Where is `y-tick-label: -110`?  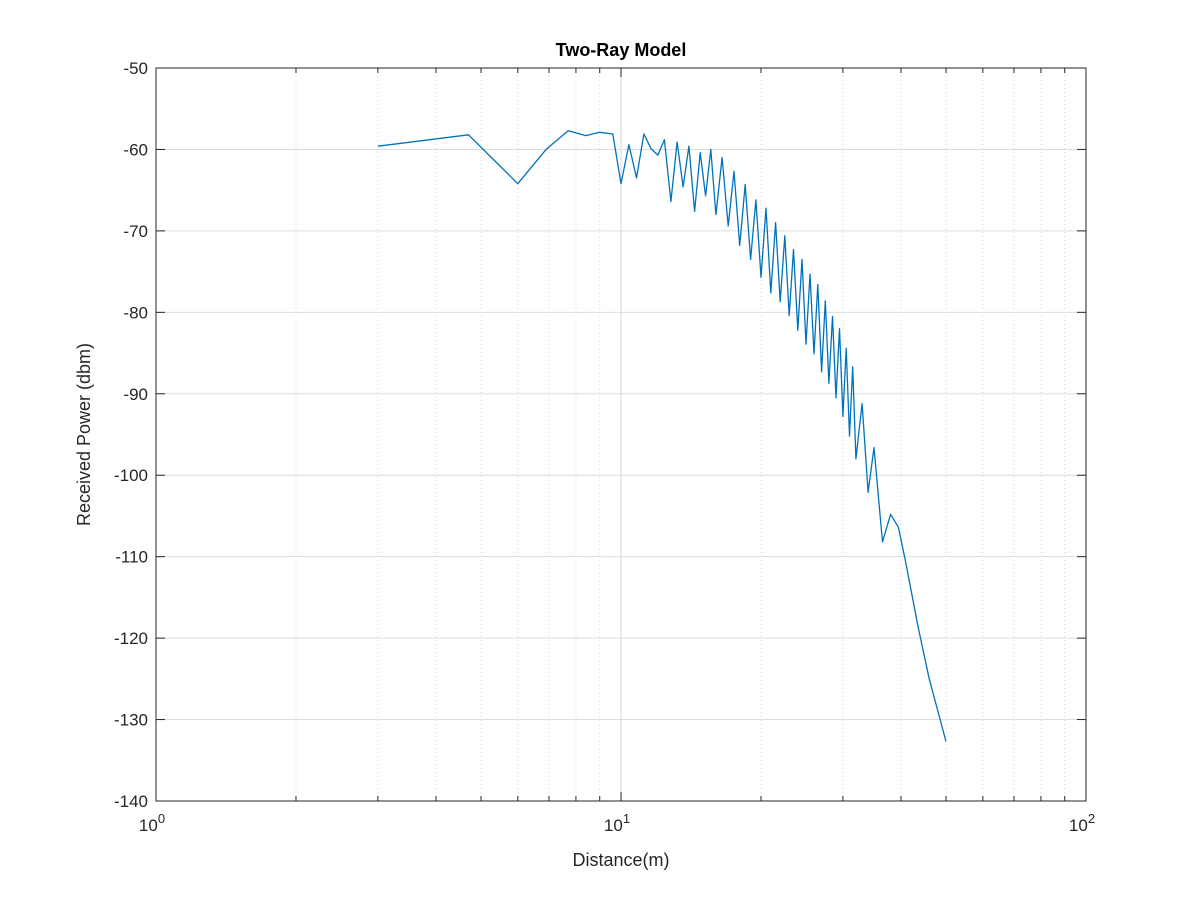
y-tick-label: -110 is located at coordinates (131, 557).